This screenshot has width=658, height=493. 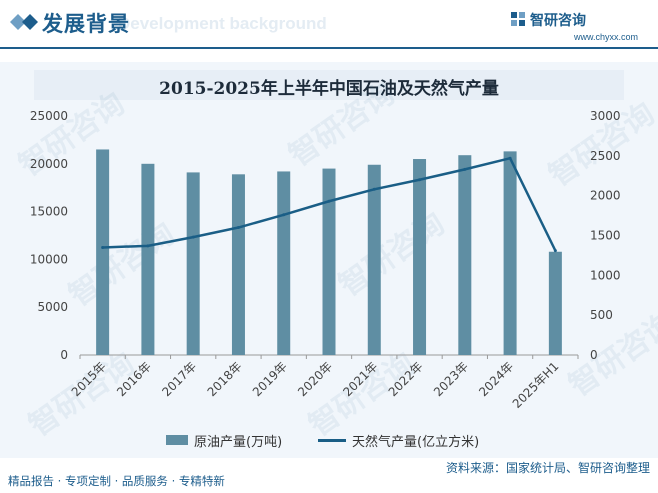 What do you see at coordinates (605, 37) in the screenshot?
I see `brand-url: www.chyxx.com` at bounding box center [605, 37].